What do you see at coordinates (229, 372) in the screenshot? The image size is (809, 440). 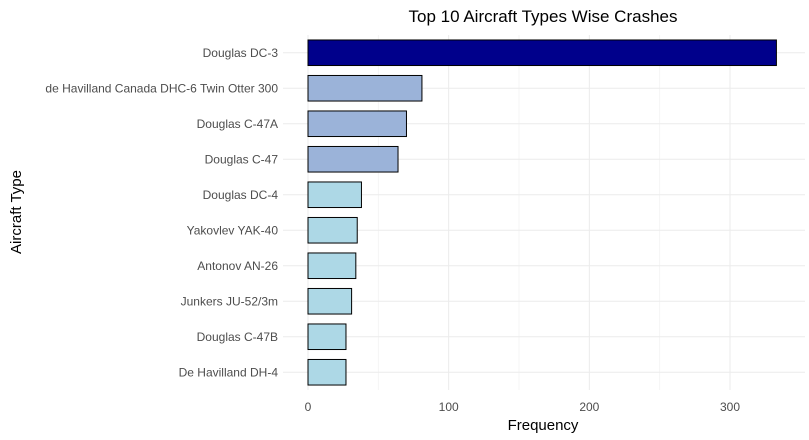 I see `category-label: De Havilland DH-4` at bounding box center [229, 372].